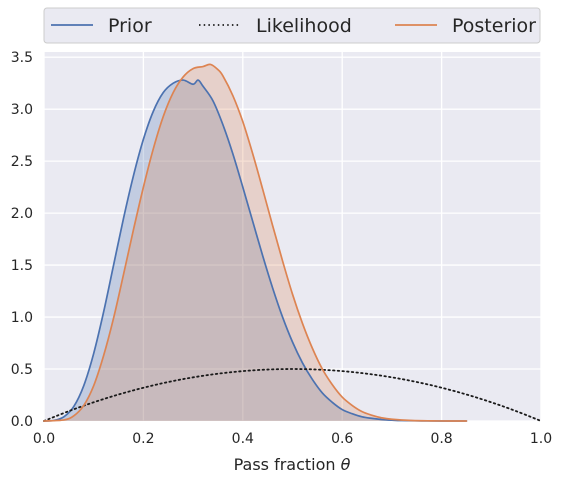 Image resolution: width=561 pixels, height=482 pixels. What do you see at coordinates (22, 266) in the screenshot?
I see `y-tick-label: 1.5` at bounding box center [22, 266].